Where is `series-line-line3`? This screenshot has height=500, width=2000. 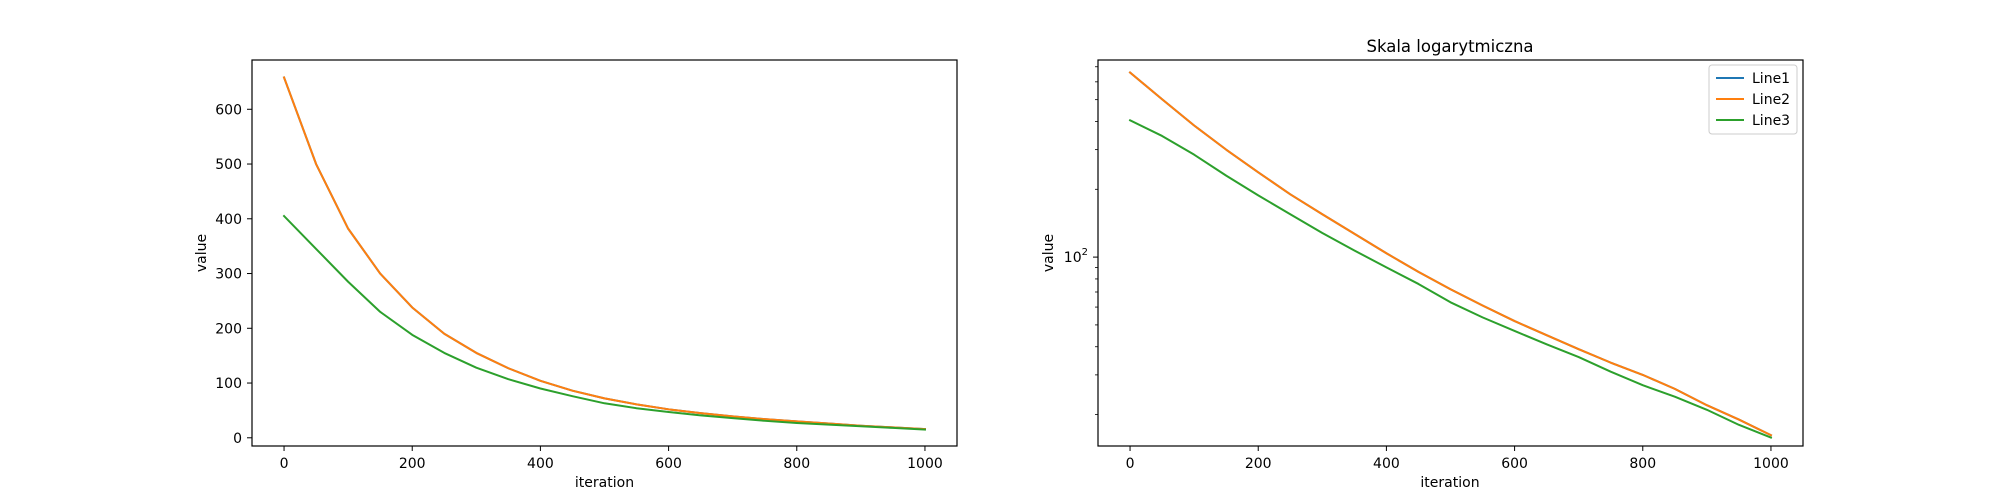 series-line-line3 is located at coordinates (604, 322).